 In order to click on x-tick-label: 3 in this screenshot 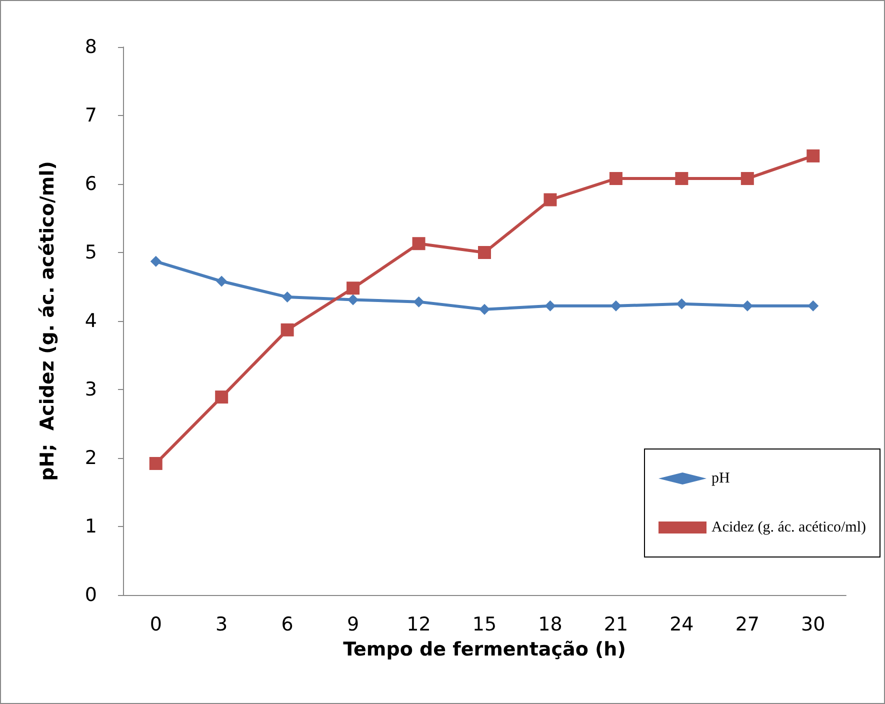, I will do `click(222, 625)`.